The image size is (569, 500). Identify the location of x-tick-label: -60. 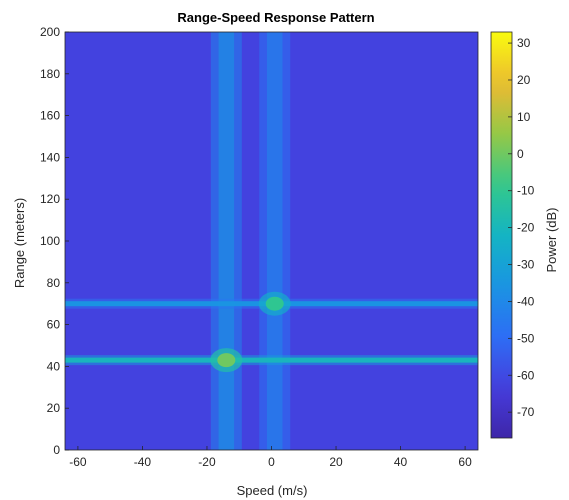
(78, 462).